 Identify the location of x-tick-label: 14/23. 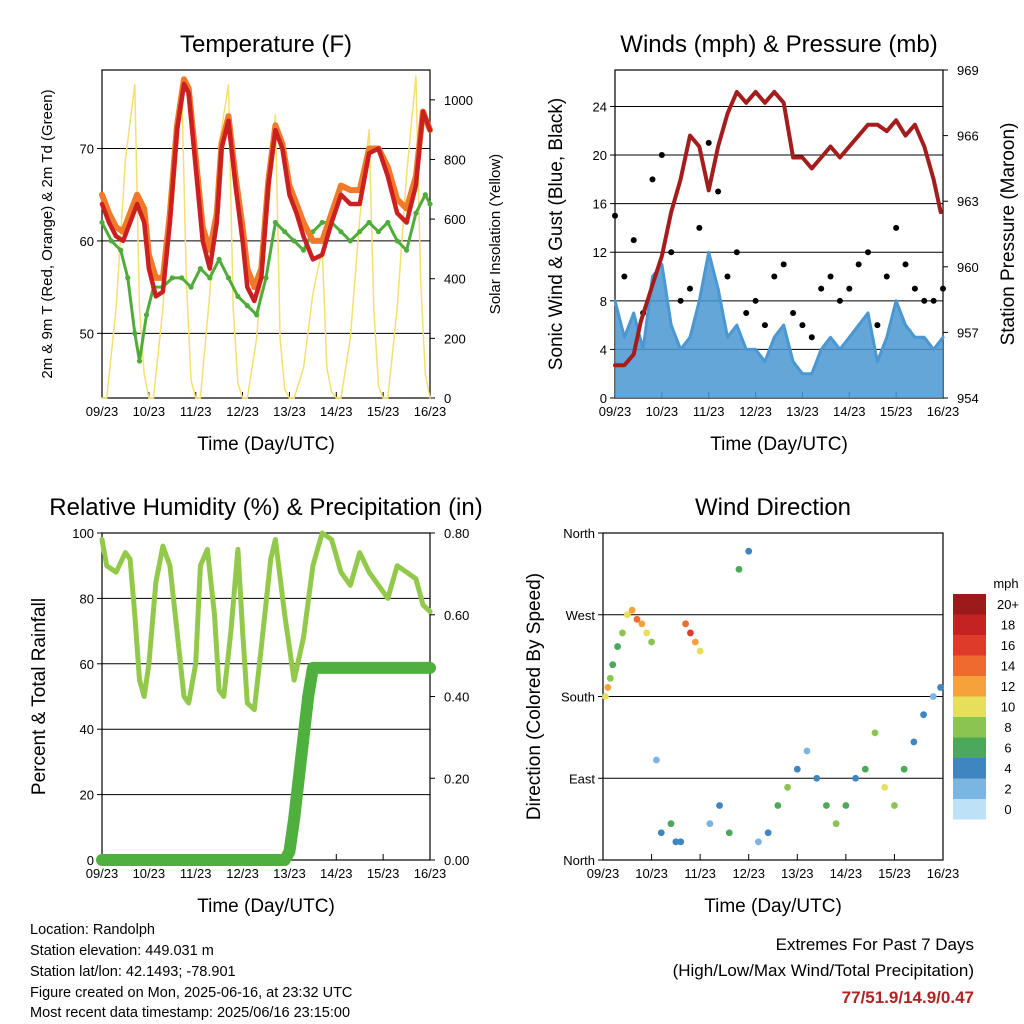
(849, 411).